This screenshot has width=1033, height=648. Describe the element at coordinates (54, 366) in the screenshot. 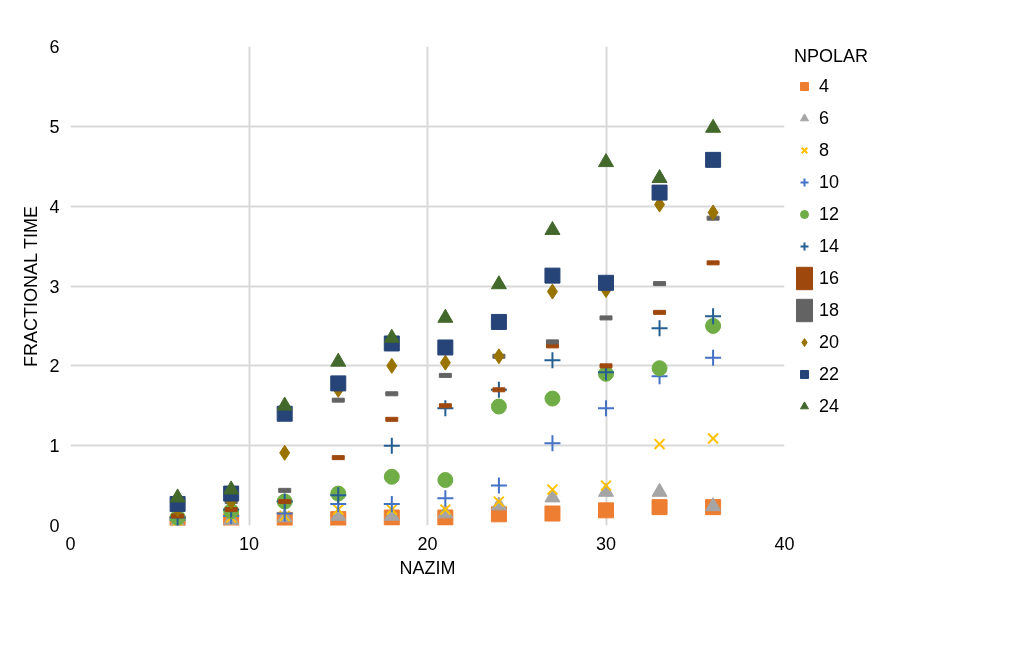

I see `y-tick-label: 2` at that location.